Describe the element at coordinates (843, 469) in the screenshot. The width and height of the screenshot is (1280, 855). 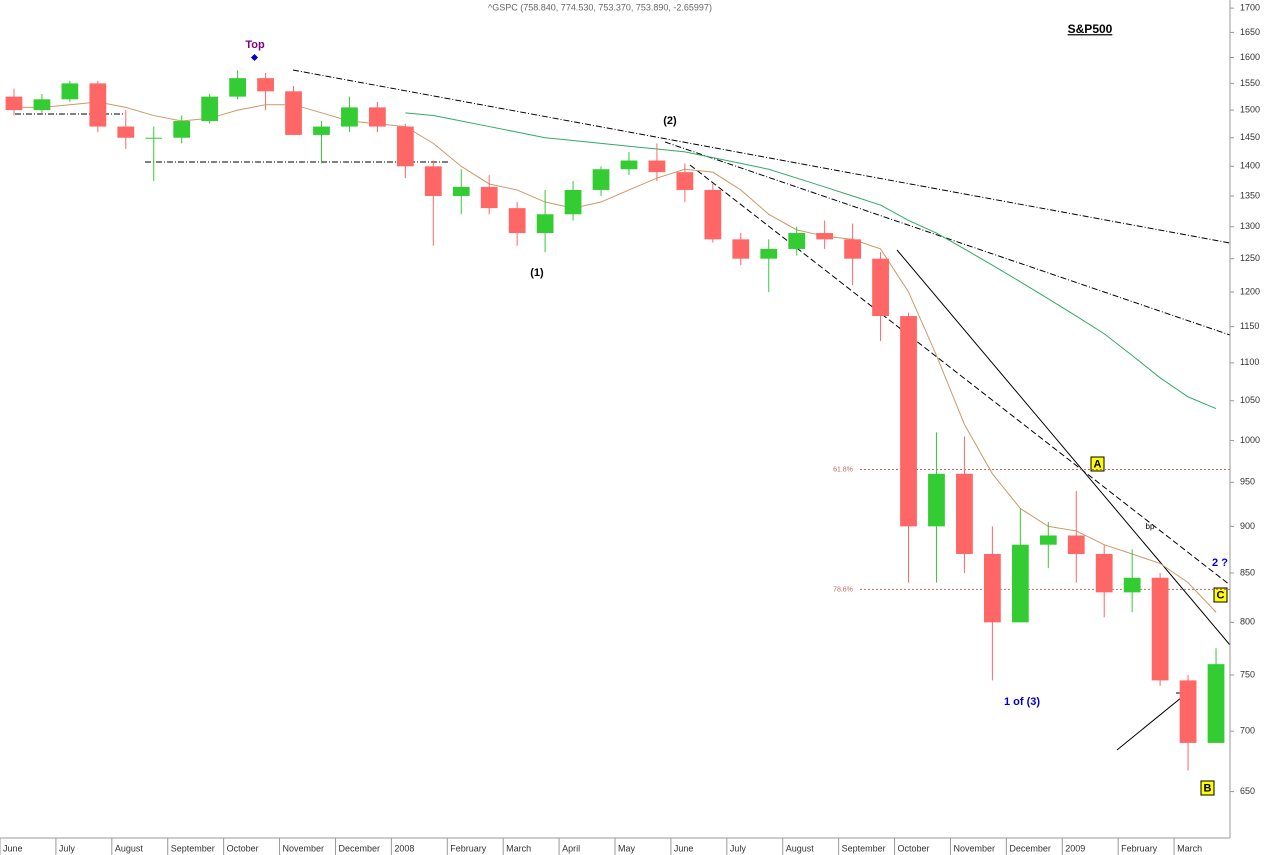
I see `fib-label: 61.8%` at that location.